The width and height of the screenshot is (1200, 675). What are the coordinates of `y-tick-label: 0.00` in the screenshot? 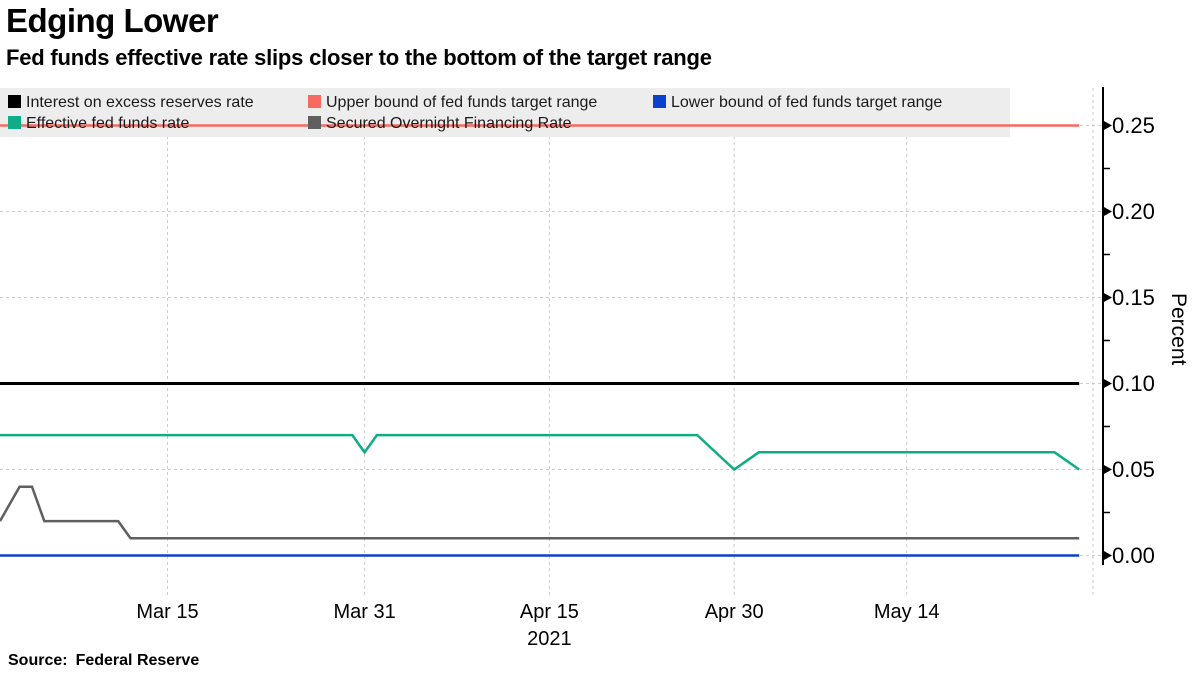 It's located at (1133, 555).